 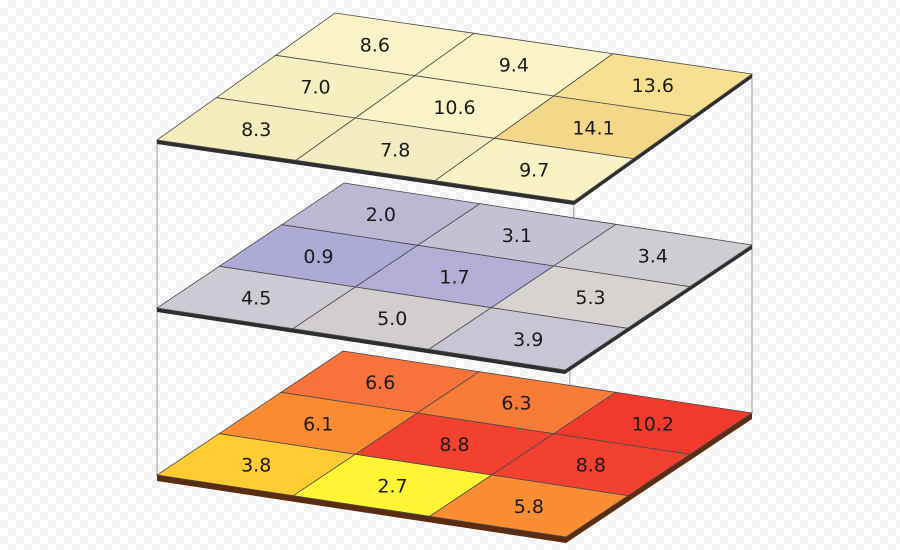 I want to click on cell-value: 4.5, so click(x=256, y=299).